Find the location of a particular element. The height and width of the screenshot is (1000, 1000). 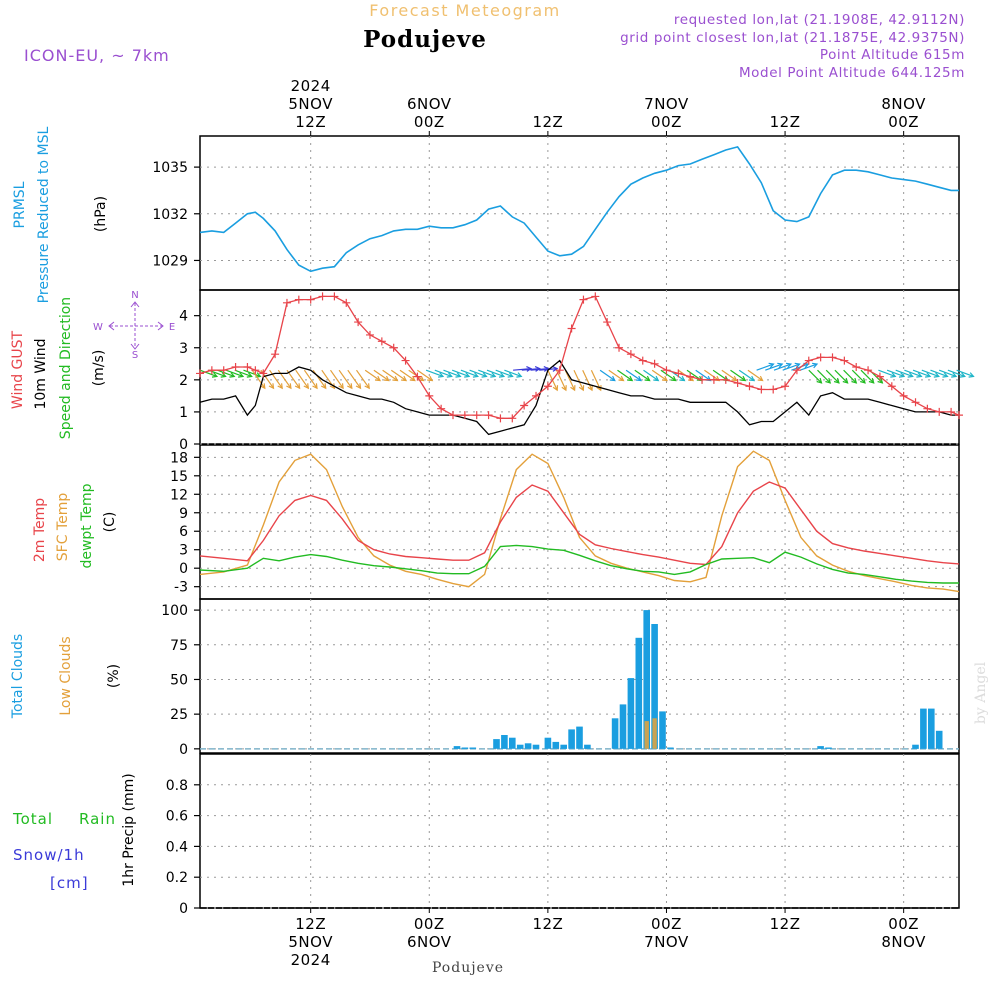

y-tick-label: 75 is located at coordinates (179, 646).